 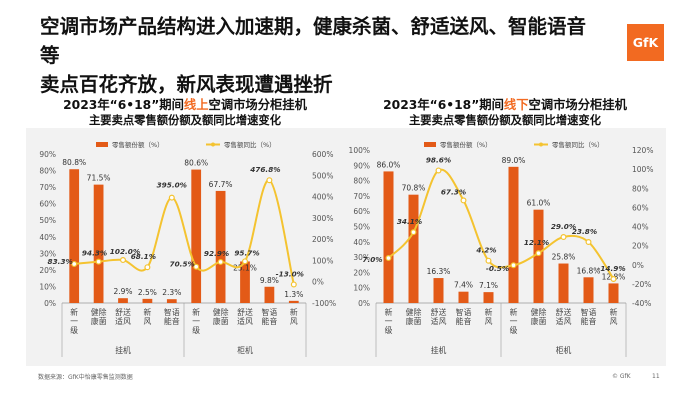 What do you see at coordinates (414, 188) in the screenshot?
I see `bar-value-label: 70.8%` at bounding box center [414, 188].